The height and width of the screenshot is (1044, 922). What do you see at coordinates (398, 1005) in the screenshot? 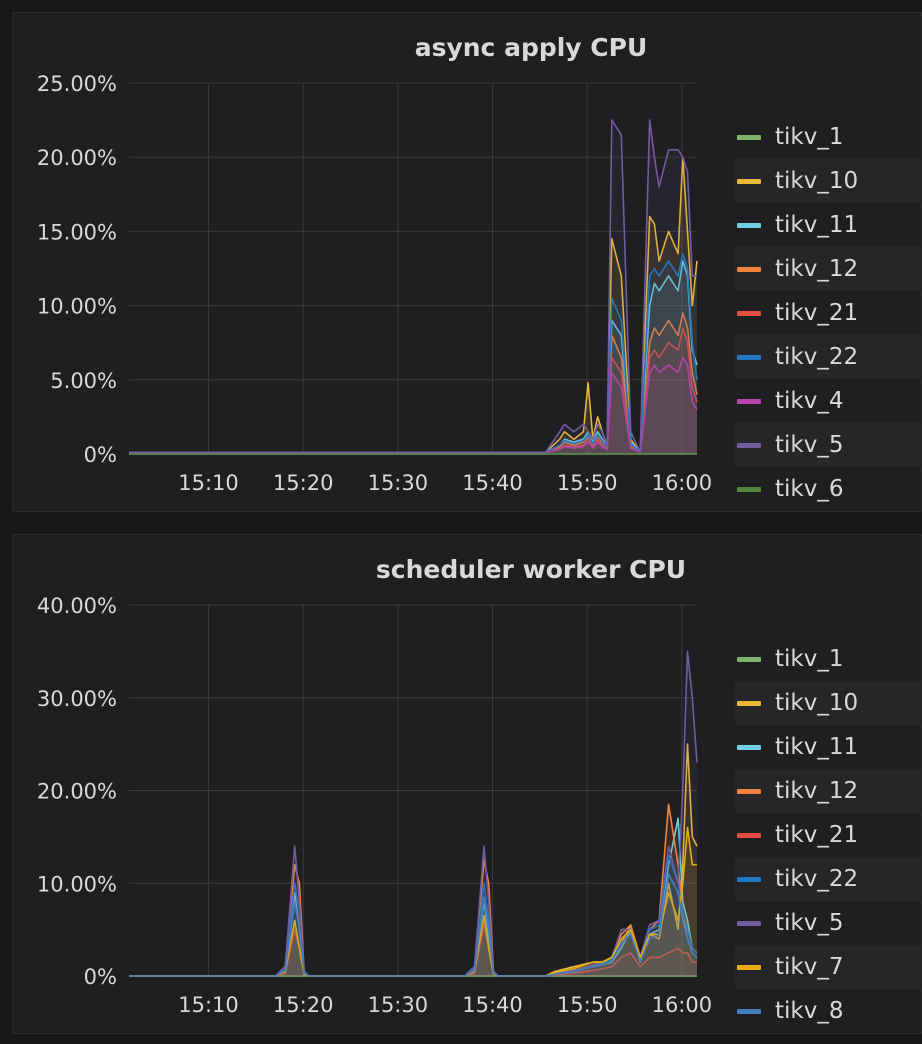
I see `x-tick-label: 15:30` at bounding box center [398, 1005].